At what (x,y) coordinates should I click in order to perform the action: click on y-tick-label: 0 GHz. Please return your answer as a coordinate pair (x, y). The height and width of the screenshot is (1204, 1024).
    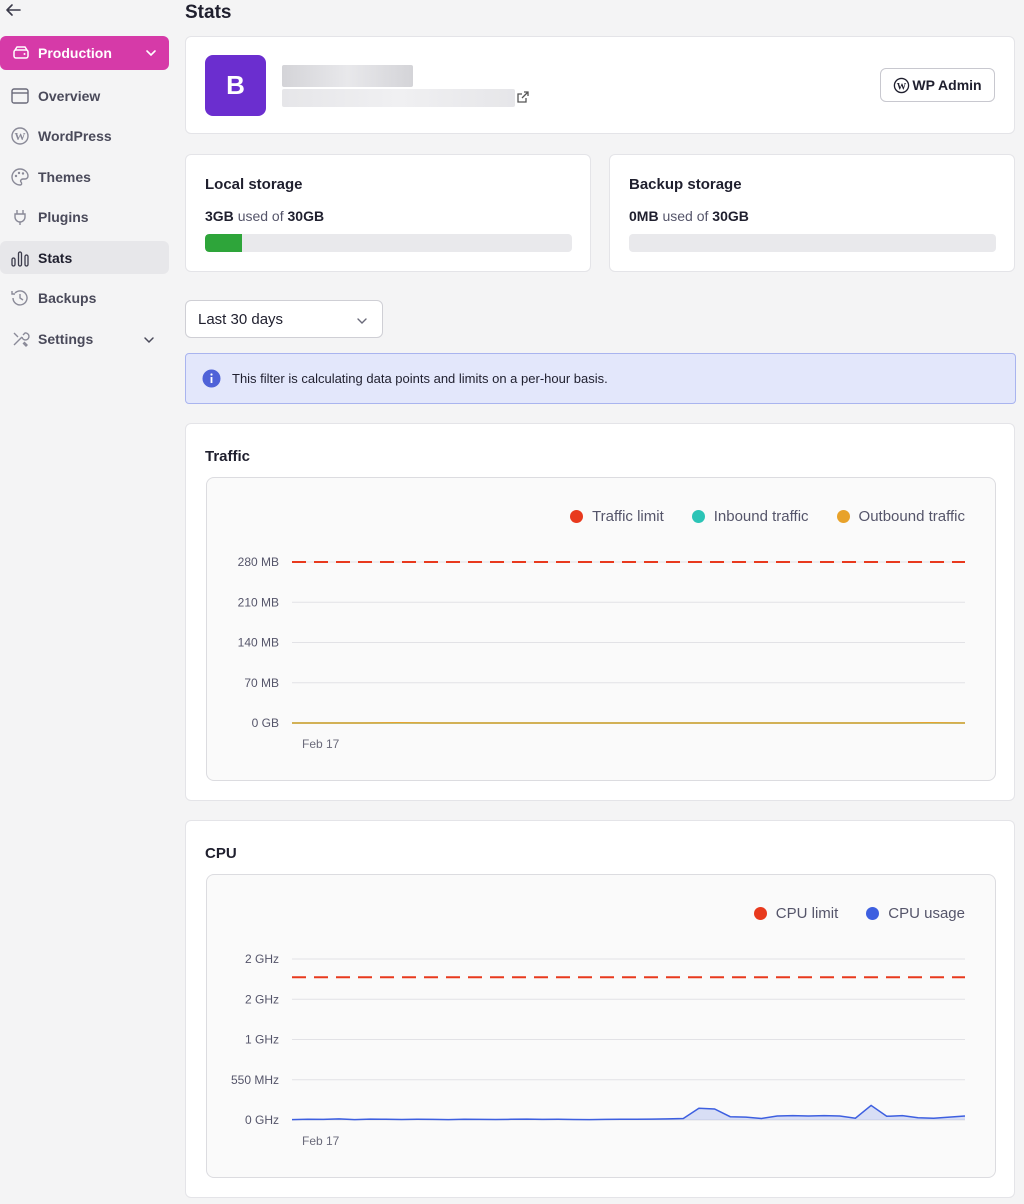
    Looking at the image, I should click on (262, 1120).